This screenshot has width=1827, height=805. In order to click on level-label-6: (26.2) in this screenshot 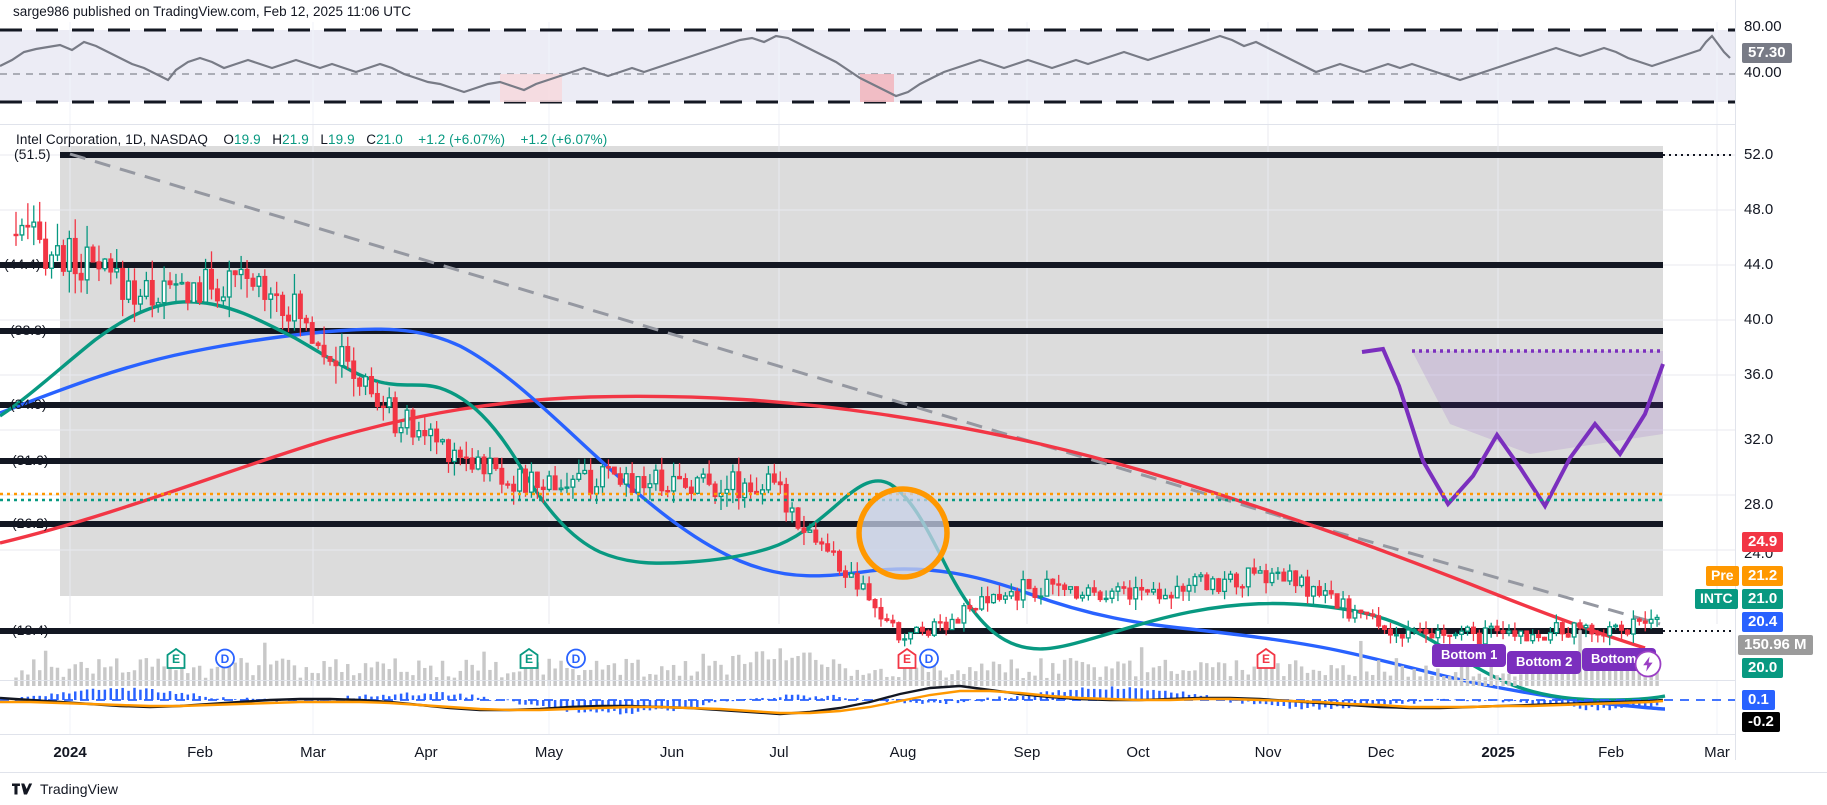, I will do `click(30, 523)`.